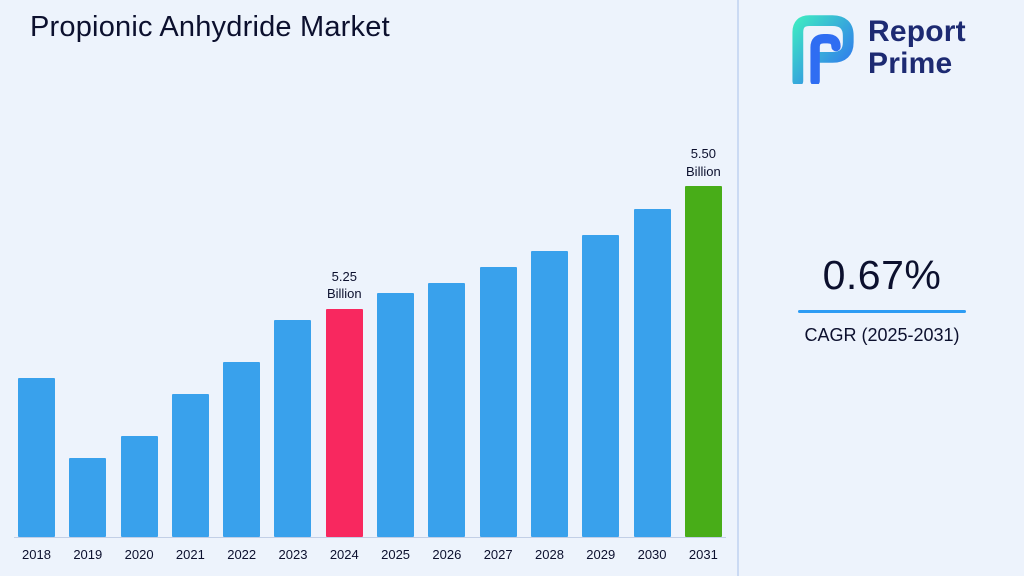  What do you see at coordinates (36, 554) in the screenshot?
I see `x-tick-2018: 2018` at bounding box center [36, 554].